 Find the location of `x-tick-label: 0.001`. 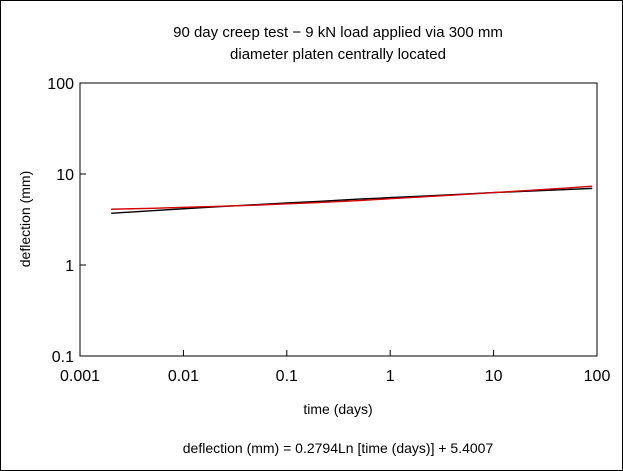

x-tick-label: 0.001 is located at coordinates (80, 376).